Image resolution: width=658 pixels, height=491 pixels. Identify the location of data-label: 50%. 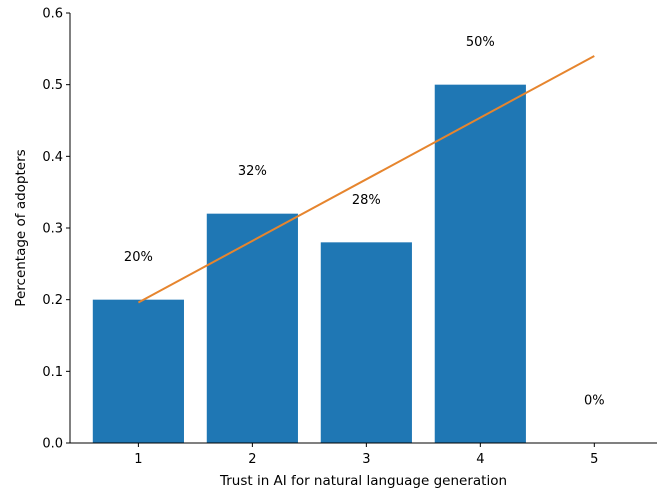
(480, 42).